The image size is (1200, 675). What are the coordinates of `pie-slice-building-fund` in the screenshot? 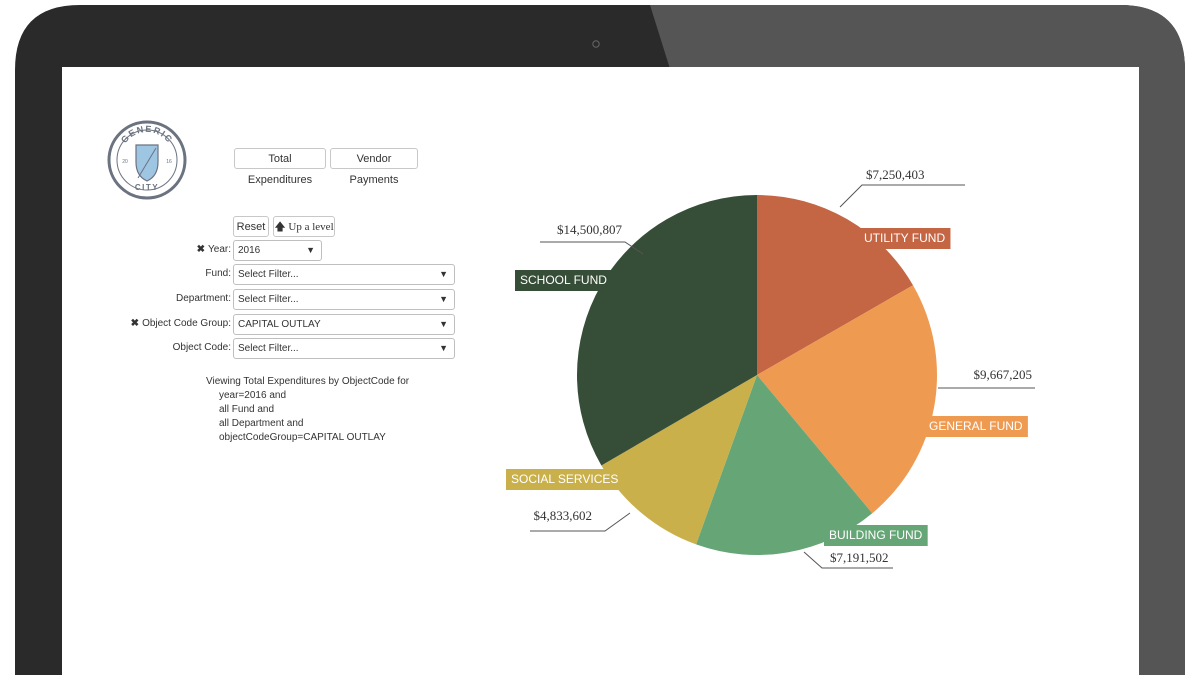 It's located at (784, 465).